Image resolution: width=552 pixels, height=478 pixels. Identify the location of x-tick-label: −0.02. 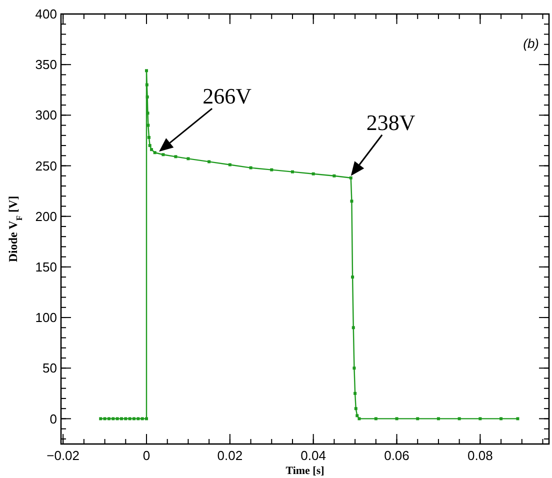
(63, 455).